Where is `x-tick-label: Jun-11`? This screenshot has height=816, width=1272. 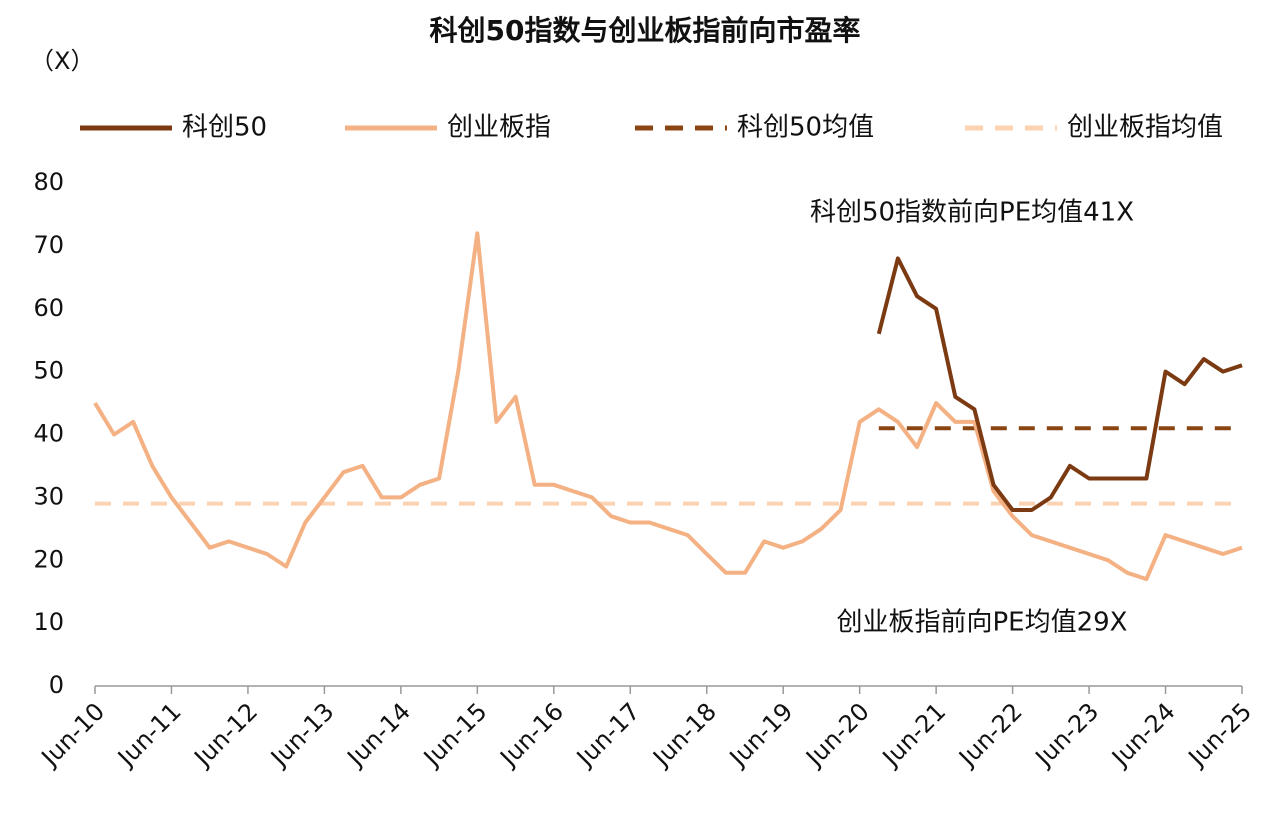
x-tick-label: Jun-11 is located at coordinates (148, 734).